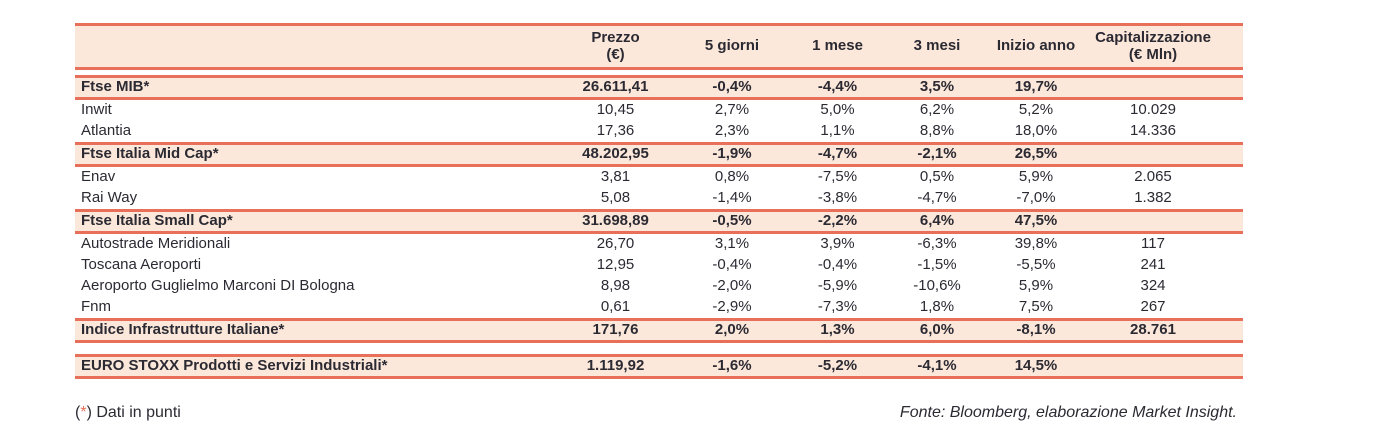  I want to click on cell-prezzo: 5,08, so click(615, 198).